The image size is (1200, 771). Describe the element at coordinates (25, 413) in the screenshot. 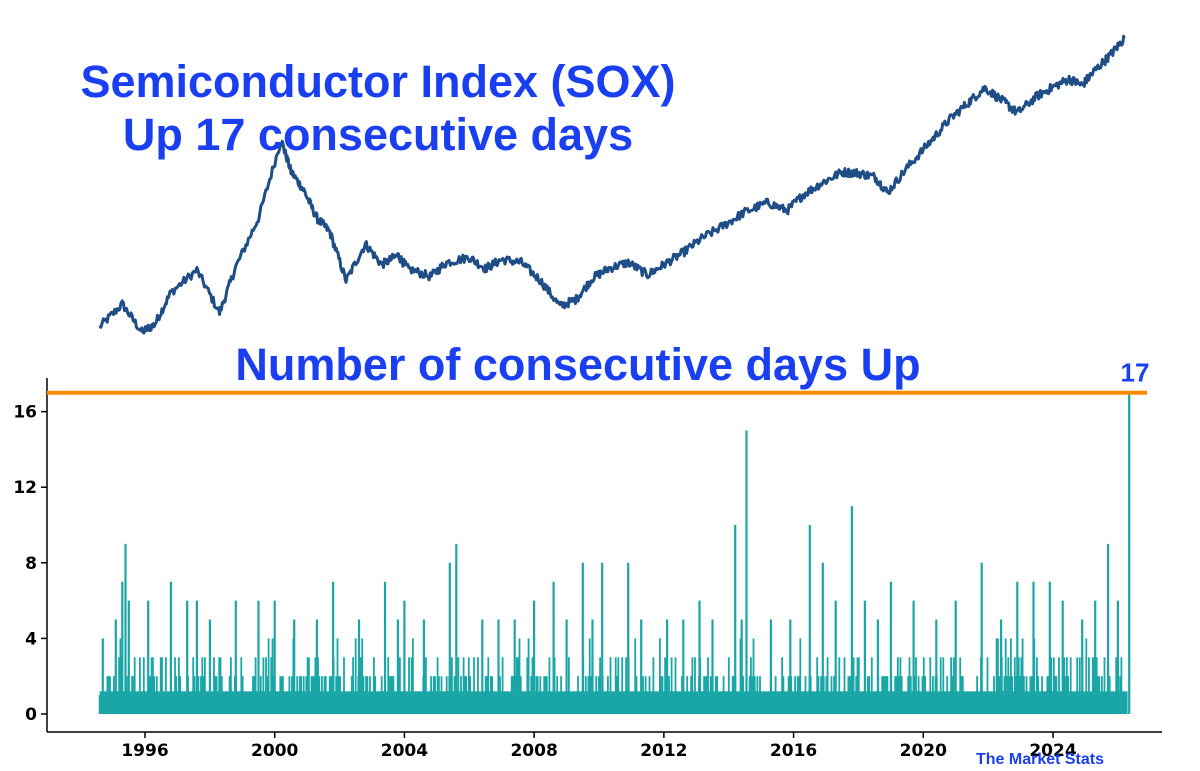

I see `y-tick-label: 16` at that location.